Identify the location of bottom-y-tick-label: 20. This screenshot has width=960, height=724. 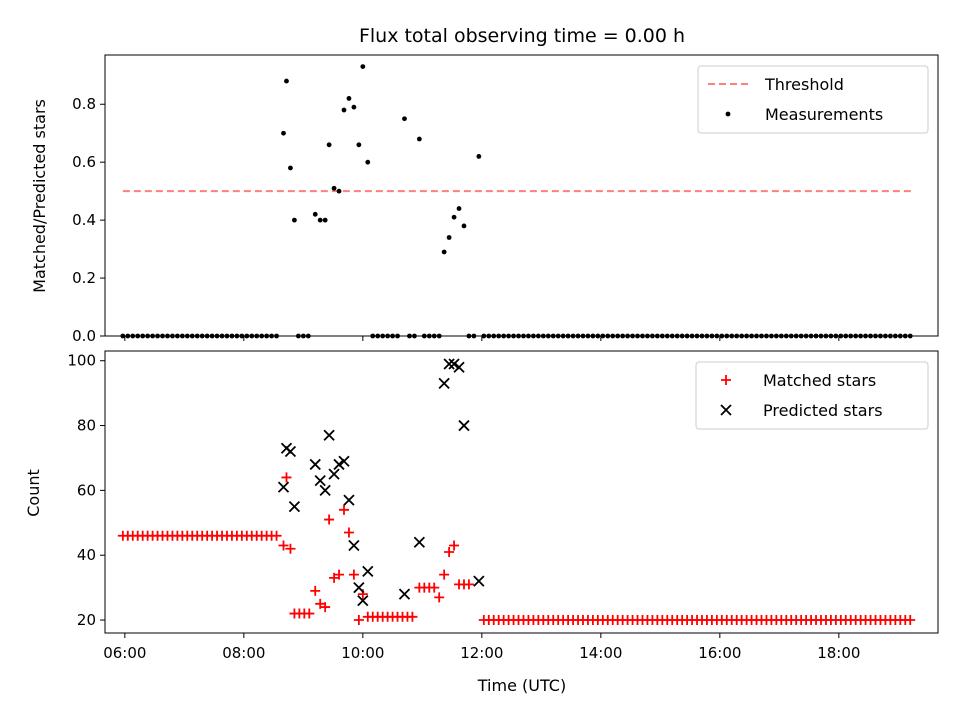
(86, 620).